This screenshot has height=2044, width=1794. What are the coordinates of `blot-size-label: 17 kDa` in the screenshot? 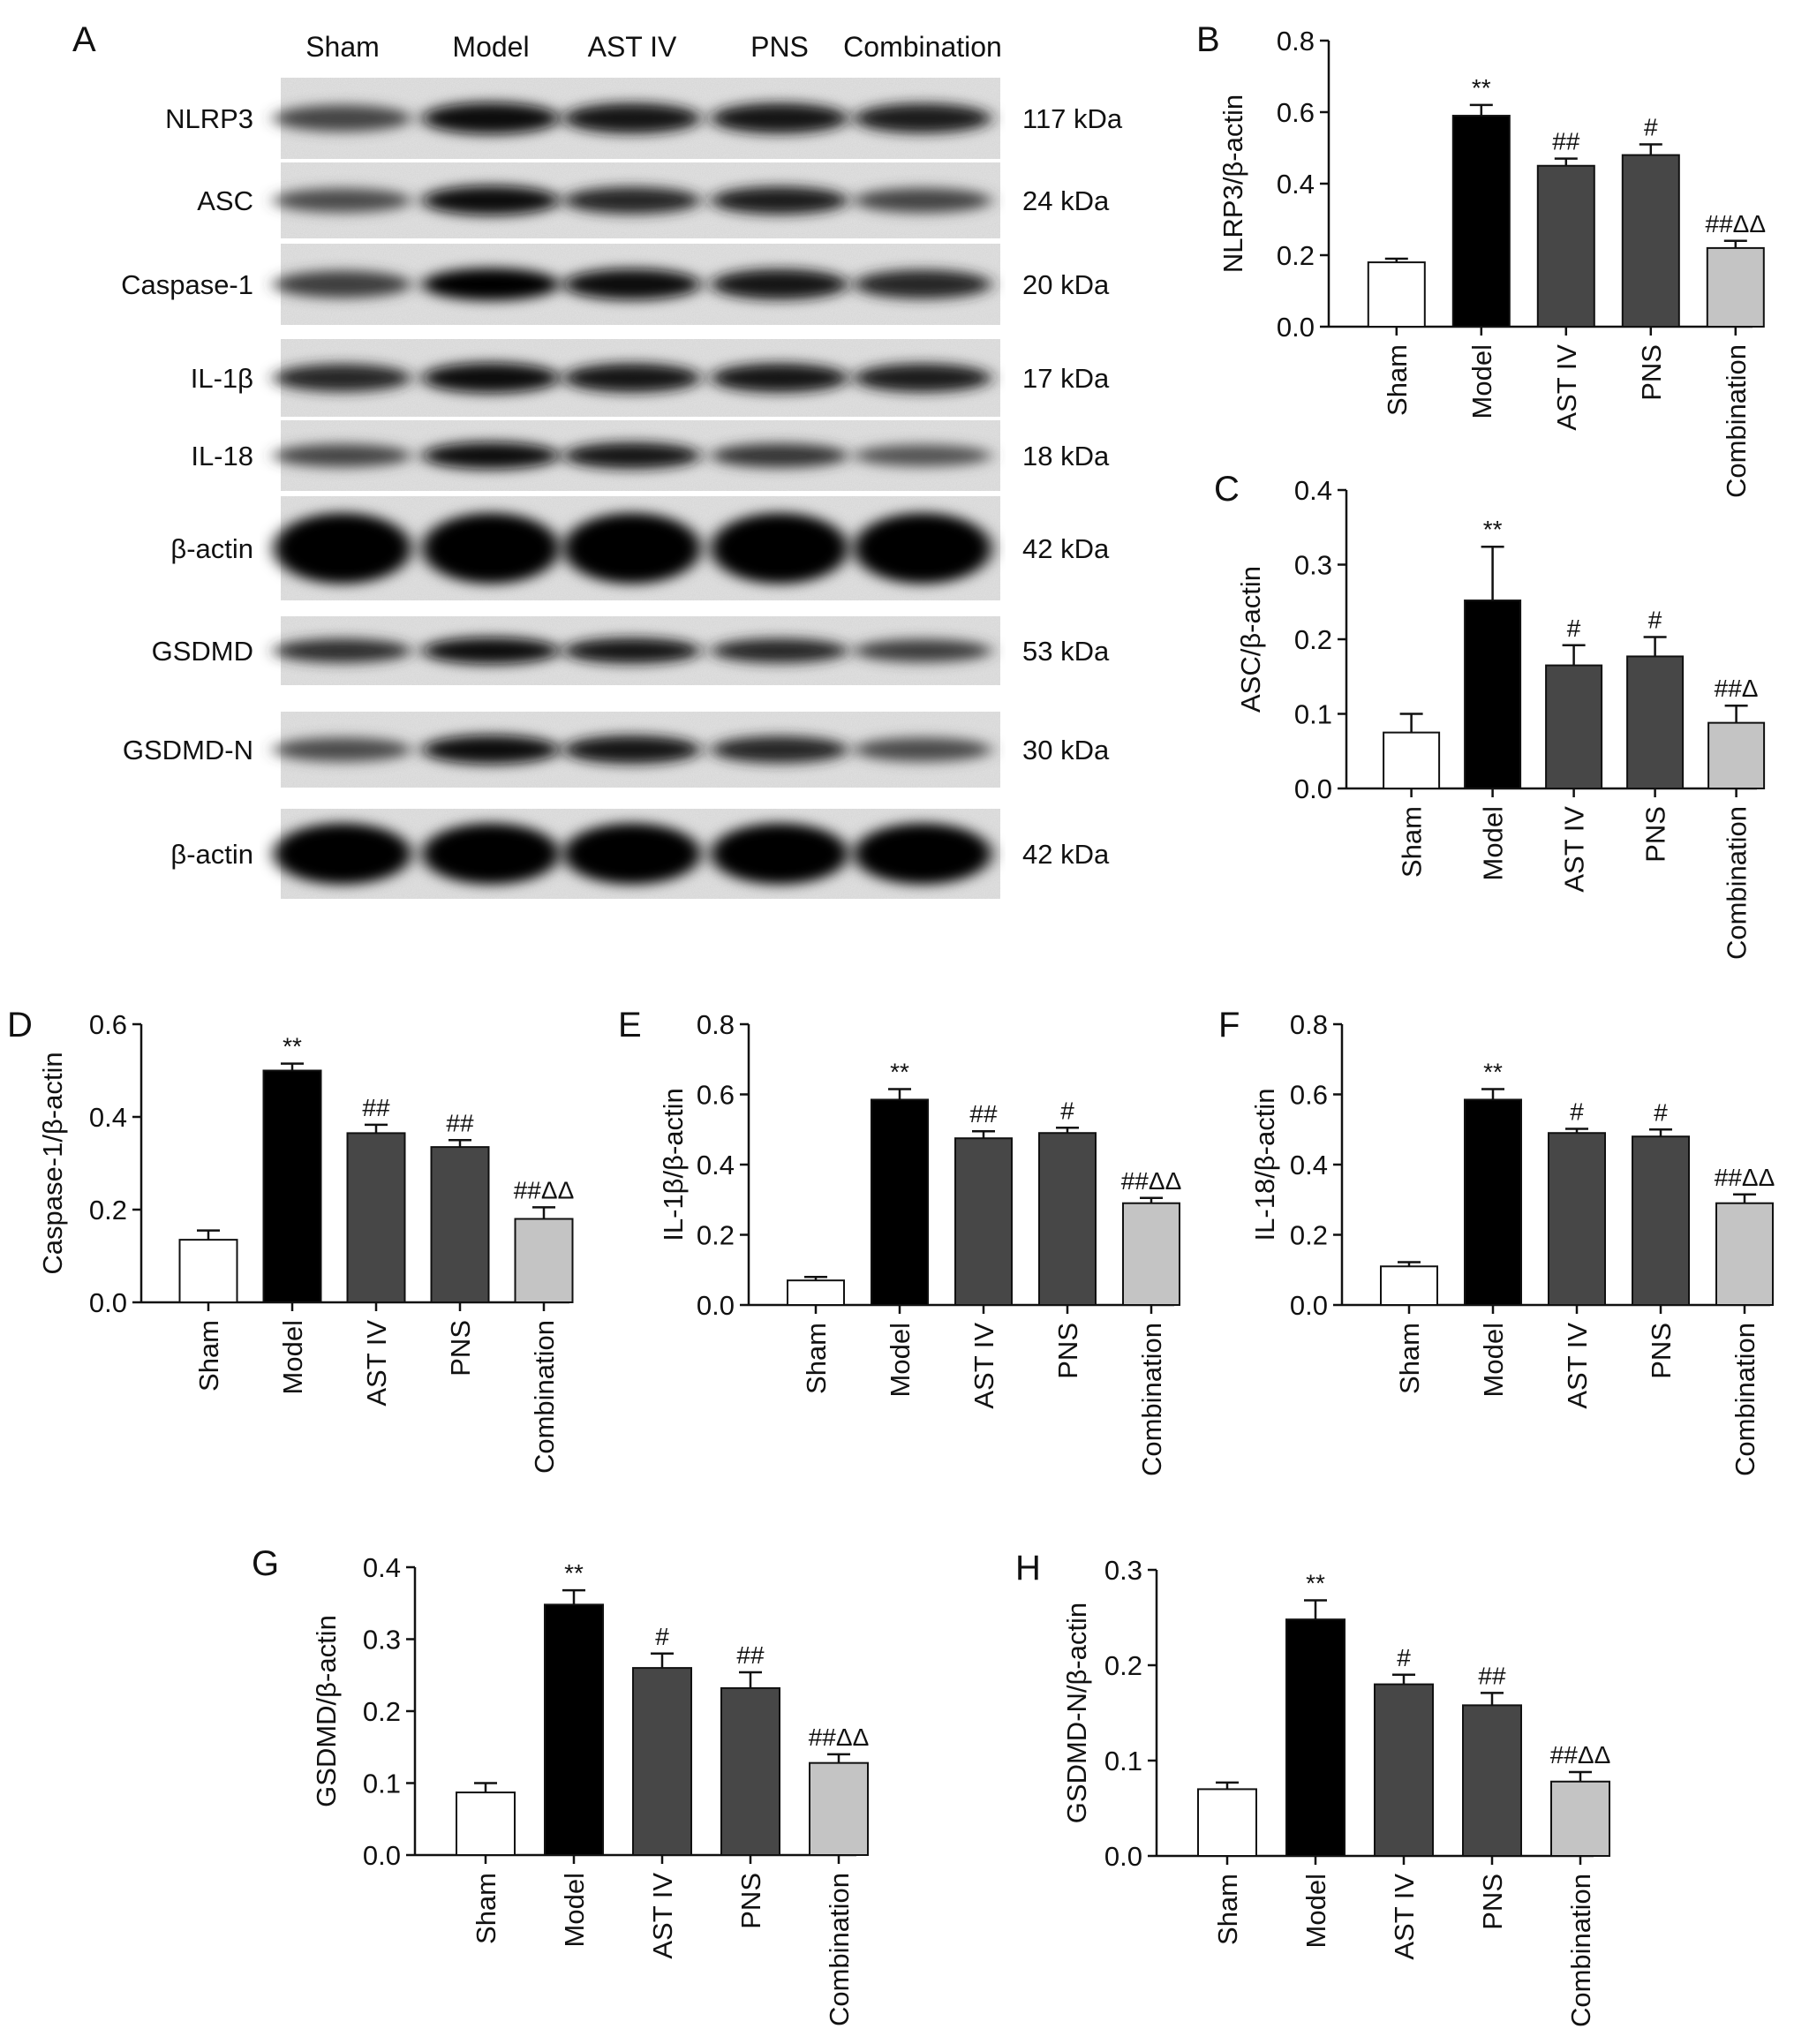 It's located at (1066, 378).